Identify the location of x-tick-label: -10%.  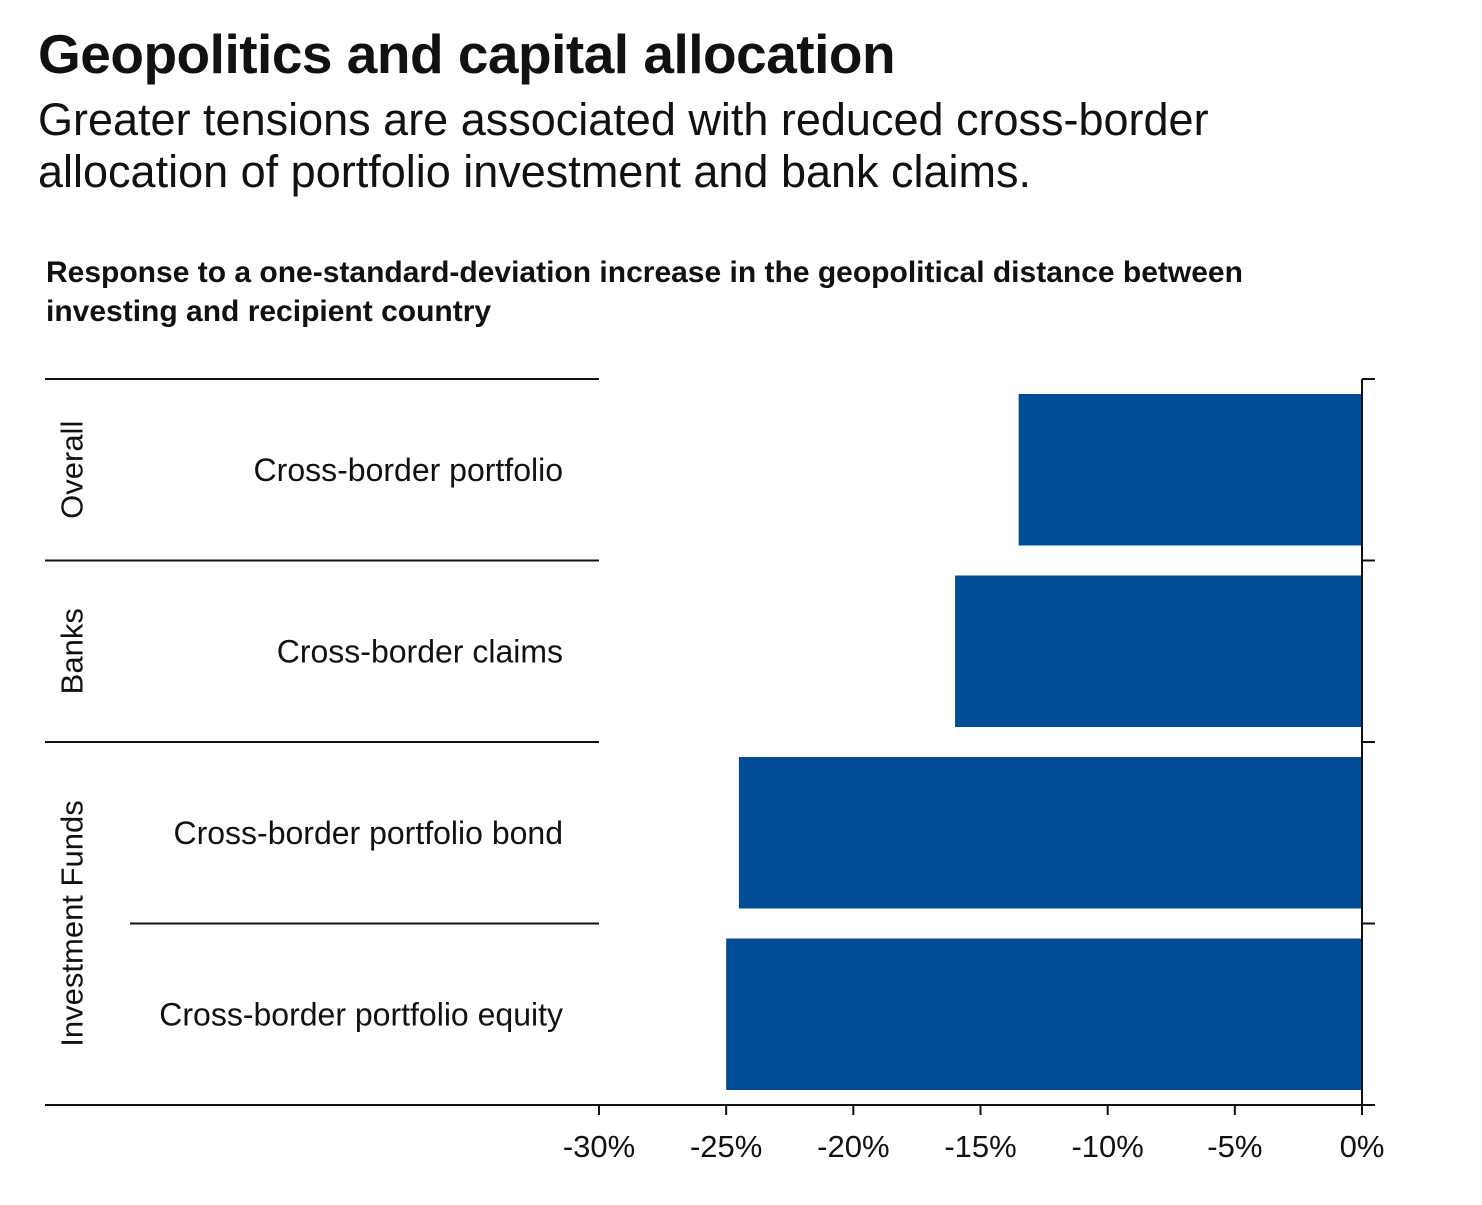
(1107, 1146).